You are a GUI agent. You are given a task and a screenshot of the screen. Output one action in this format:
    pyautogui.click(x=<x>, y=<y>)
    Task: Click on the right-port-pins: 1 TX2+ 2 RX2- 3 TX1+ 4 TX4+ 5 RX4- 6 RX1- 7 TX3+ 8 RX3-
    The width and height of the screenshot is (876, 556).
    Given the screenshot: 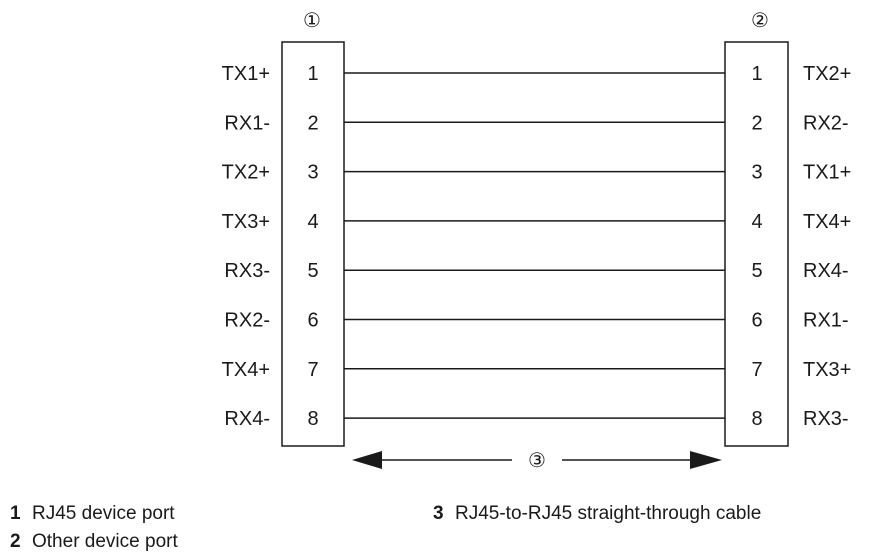 What is the action you would take?
    pyautogui.click(x=801, y=246)
    